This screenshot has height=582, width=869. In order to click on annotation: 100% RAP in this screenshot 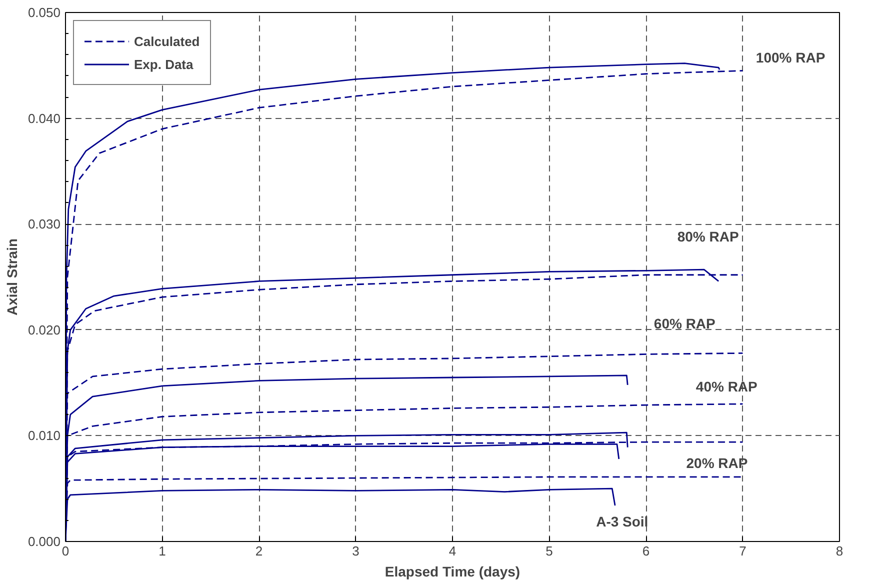, I will do `click(791, 58)`.